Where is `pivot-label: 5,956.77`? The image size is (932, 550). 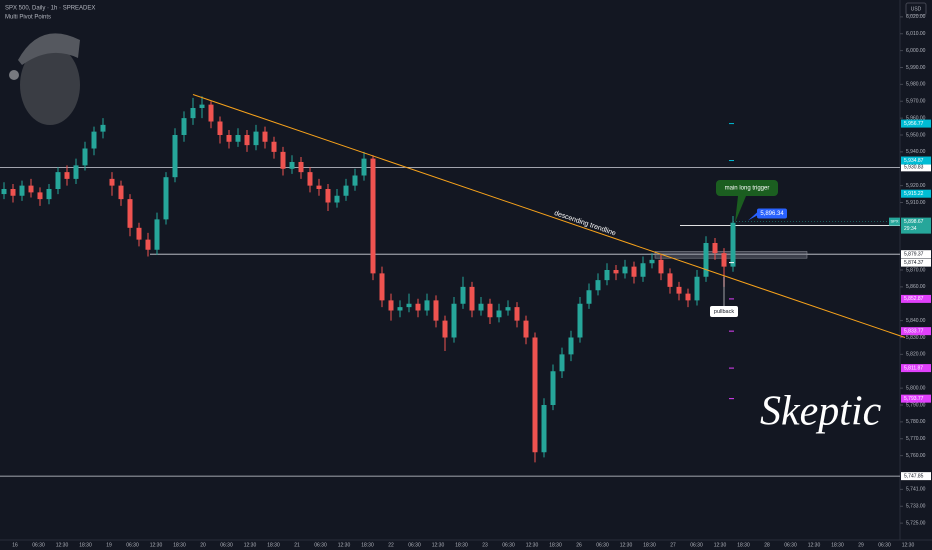
pivot-label: 5,956.77 is located at coordinates (914, 124).